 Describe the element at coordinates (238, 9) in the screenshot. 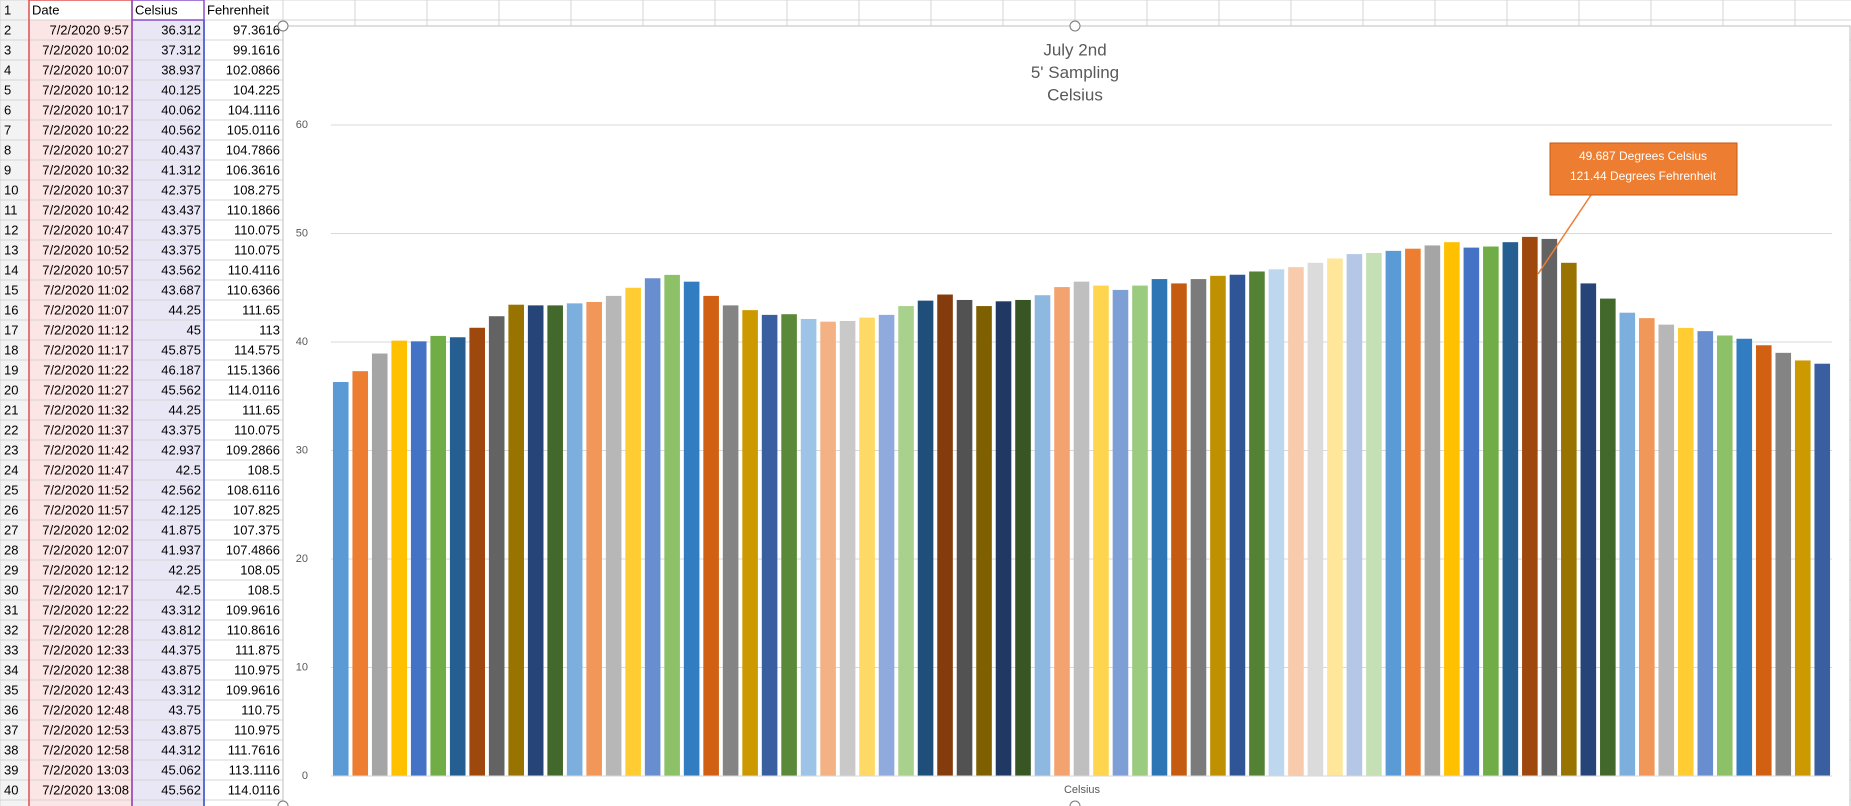

I see `column-header: Fehrenheit` at that location.